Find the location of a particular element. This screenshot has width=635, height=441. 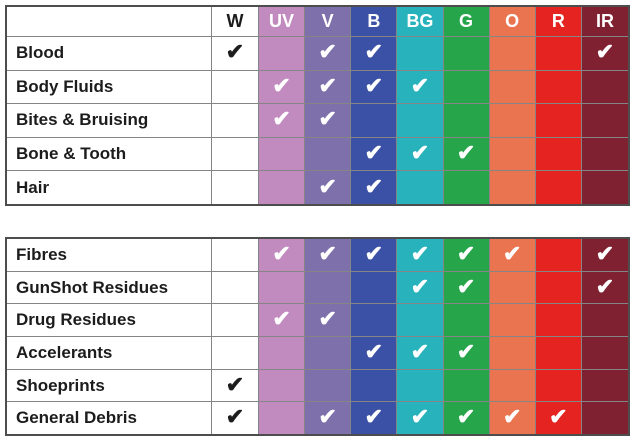

column-header-G: G is located at coordinates (466, 21).